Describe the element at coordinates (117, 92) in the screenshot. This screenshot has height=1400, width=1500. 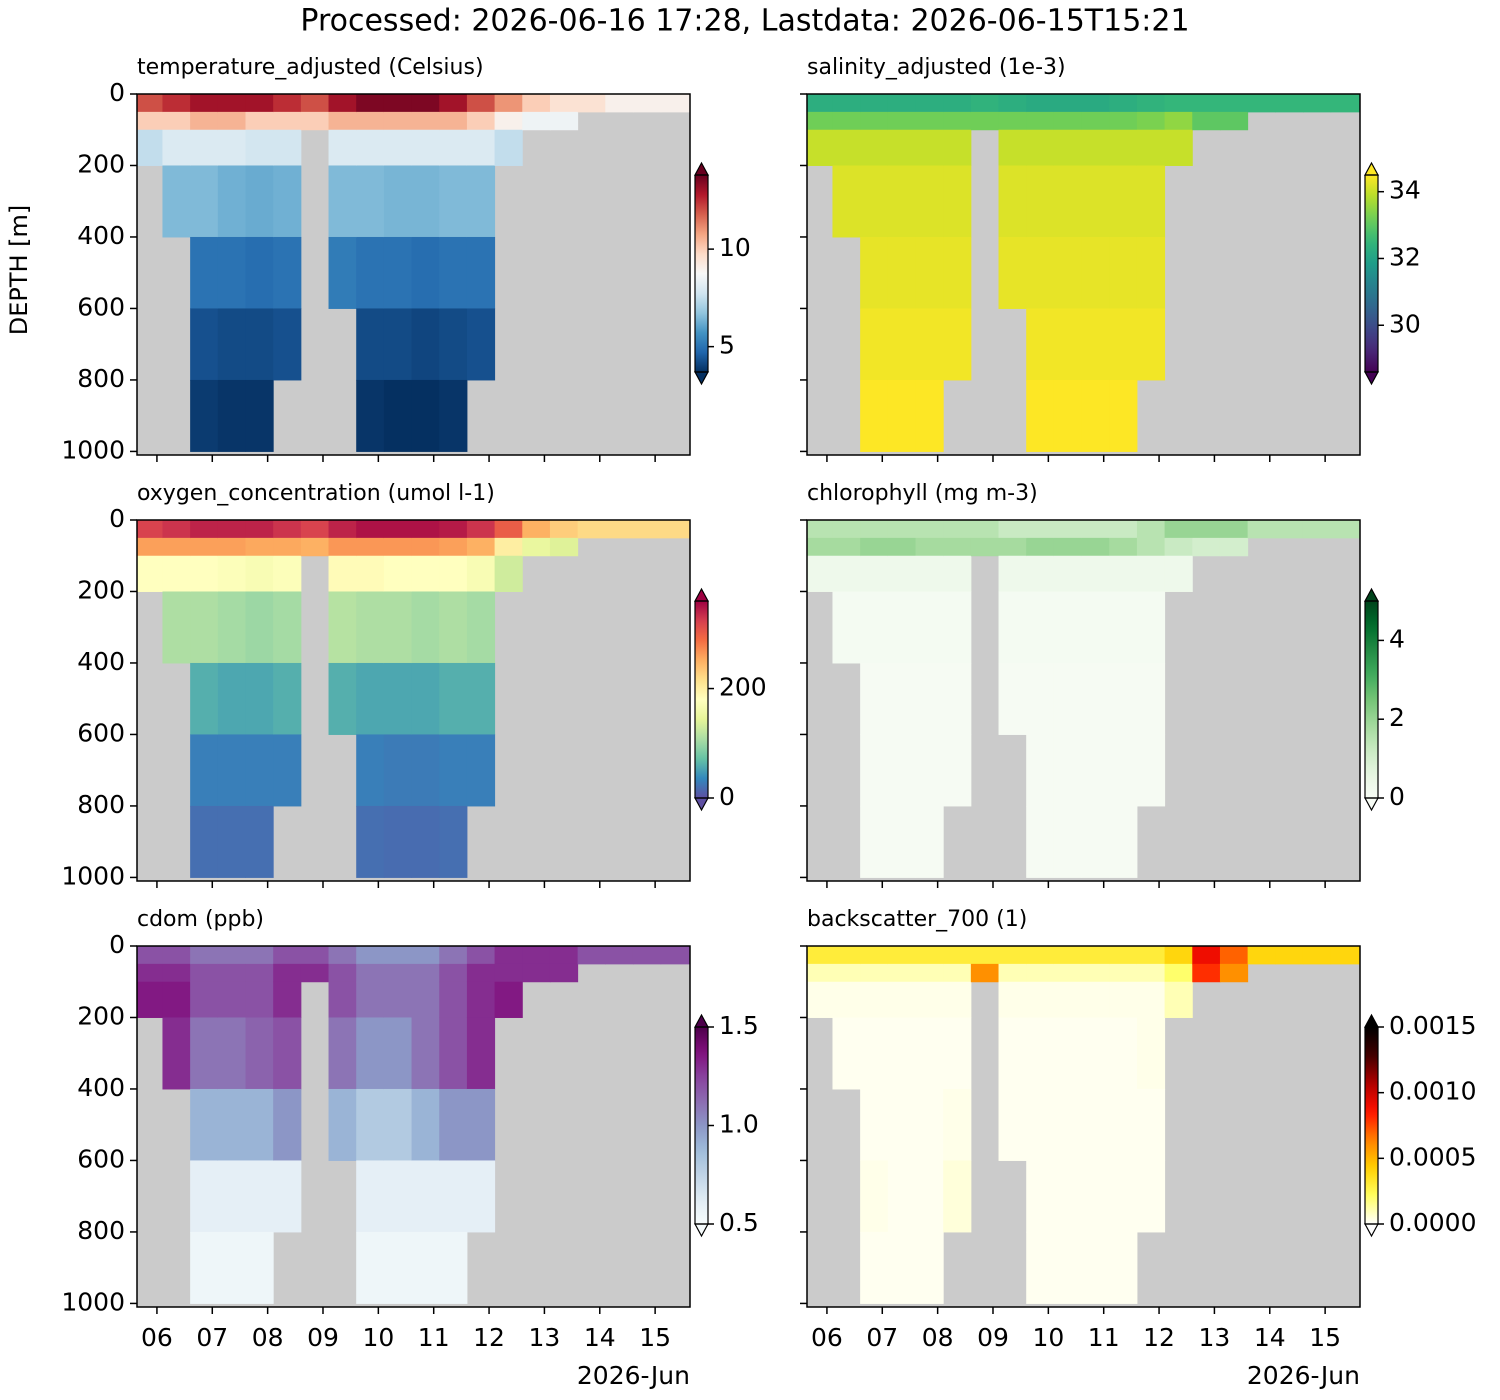
I see `y-tick-label: 0` at that location.